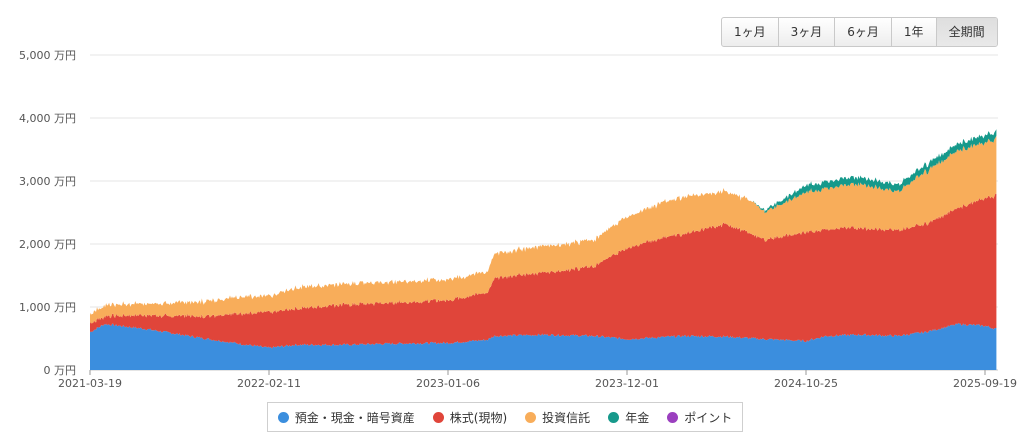 This screenshot has height=440, width=1024. What do you see at coordinates (966, 32) in the screenshot?
I see `range-button-4: 全期間` at bounding box center [966, 32].